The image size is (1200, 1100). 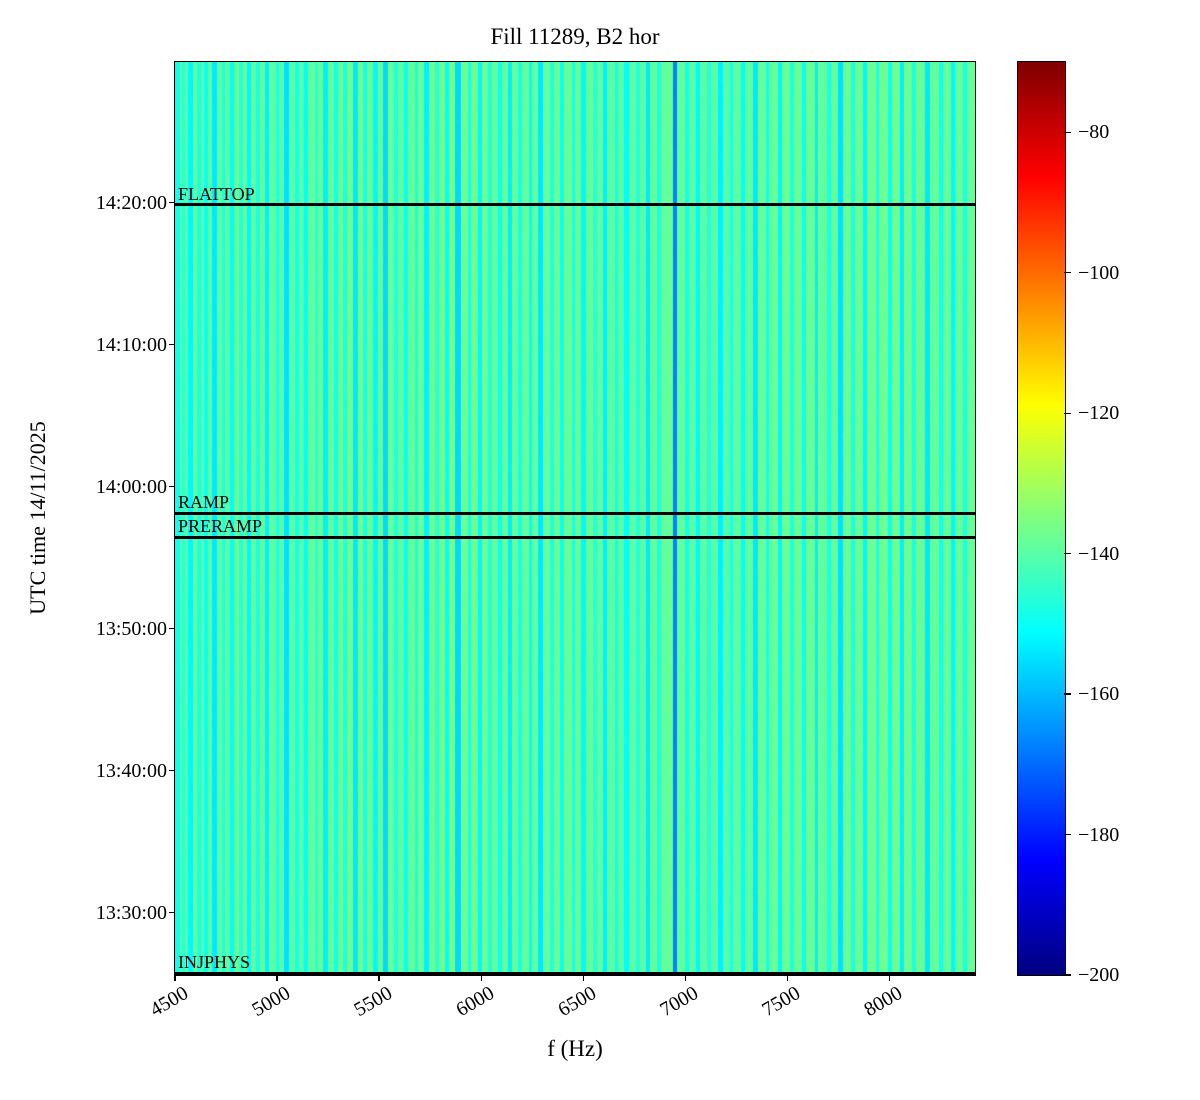 What do you see at coordinates (575, 537) in the screenshot?
I see `phase-line-preramp` at bounding box center [575, 537].